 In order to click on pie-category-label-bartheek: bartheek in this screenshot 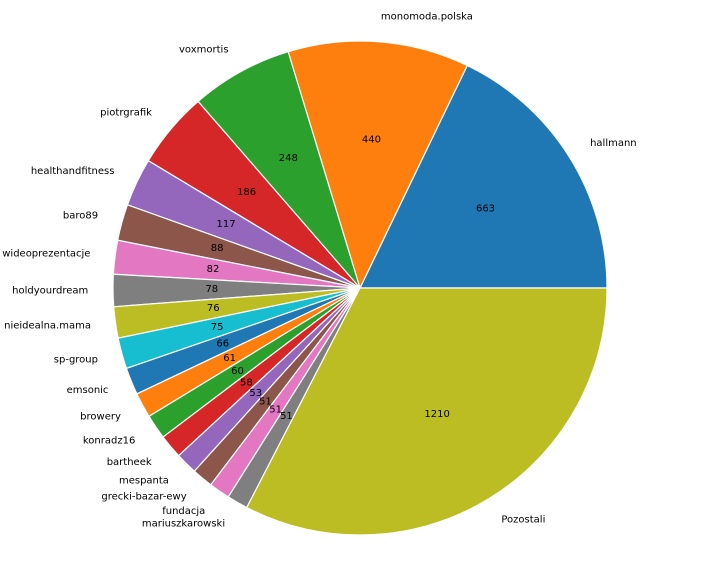, I will do `click(129, 462)`.